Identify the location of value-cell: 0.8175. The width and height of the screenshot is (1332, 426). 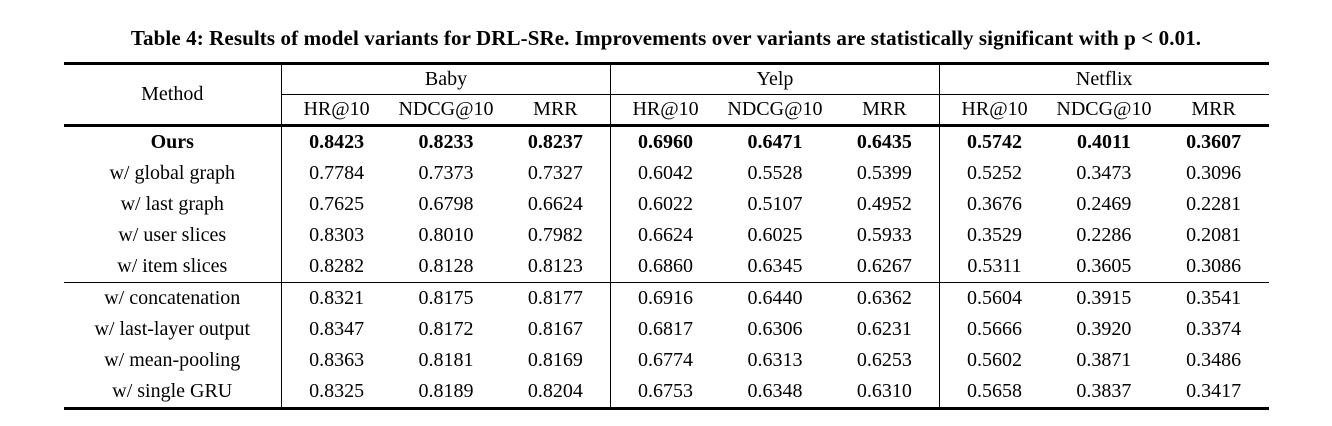
(446, 298).